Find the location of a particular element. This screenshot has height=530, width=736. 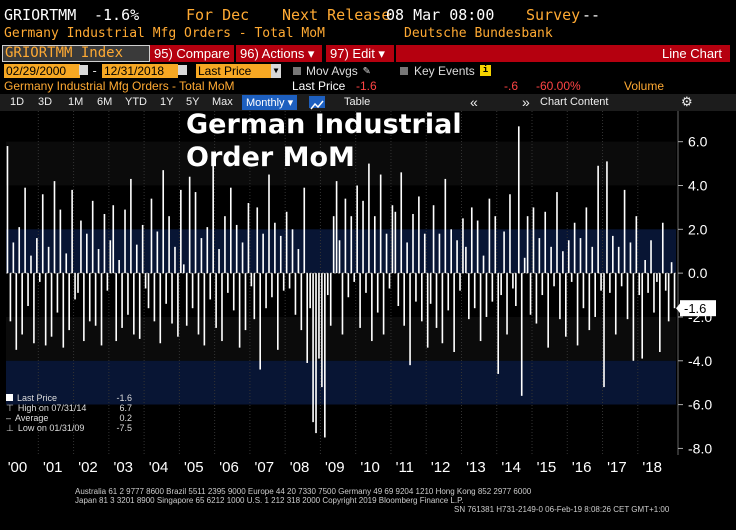

pencil-icon: ✎ is located at coordinates (367, 70).